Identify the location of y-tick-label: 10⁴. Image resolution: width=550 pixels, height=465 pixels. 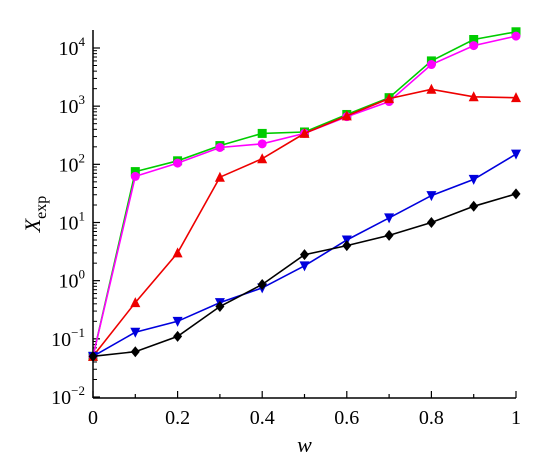
(72, 47).